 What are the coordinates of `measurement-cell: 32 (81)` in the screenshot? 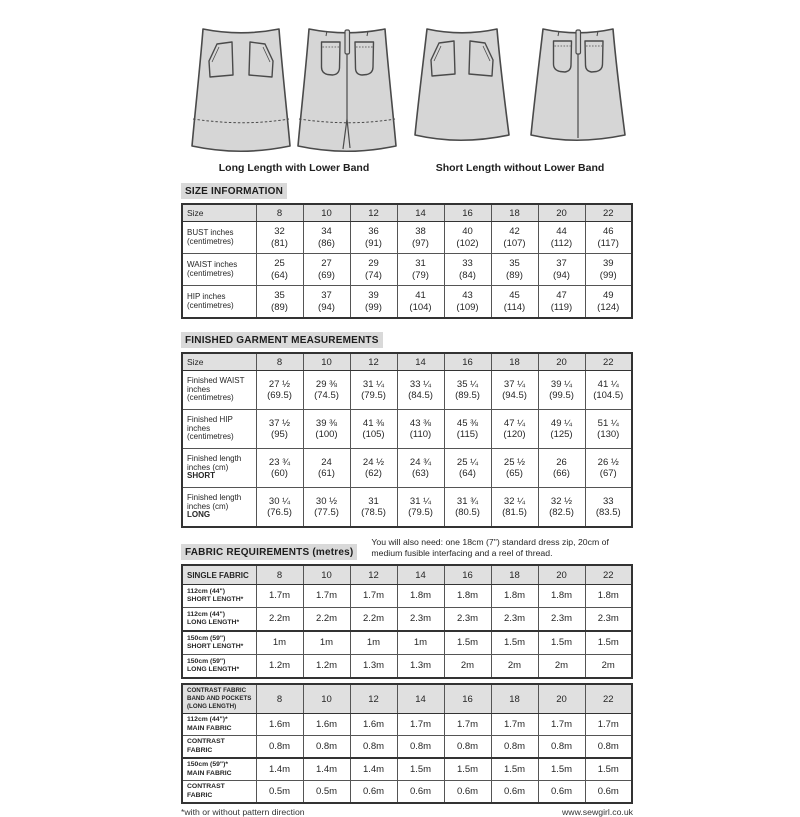 It's located at (279, 237).